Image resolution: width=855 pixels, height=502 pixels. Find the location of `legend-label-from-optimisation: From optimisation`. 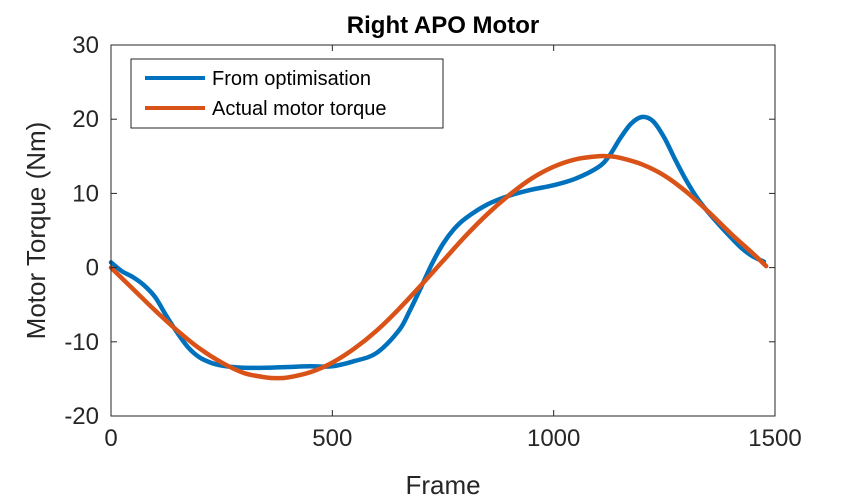

legend-label-from-optimisation: From optimisation is located at coordinates (291, 79).